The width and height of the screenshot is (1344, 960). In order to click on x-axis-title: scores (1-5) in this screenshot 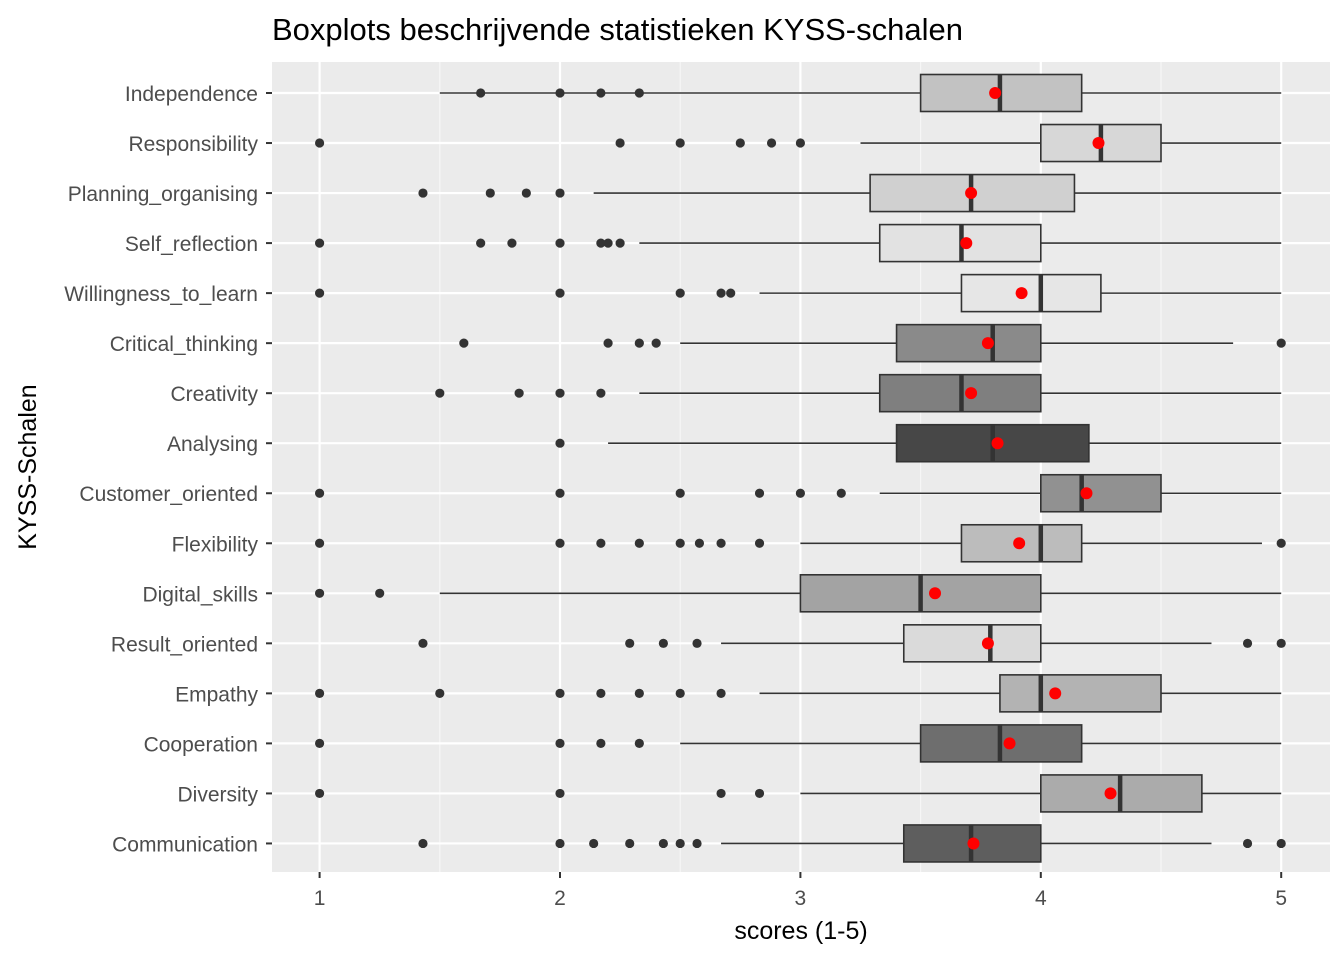, I will do `click(800, 931)`.